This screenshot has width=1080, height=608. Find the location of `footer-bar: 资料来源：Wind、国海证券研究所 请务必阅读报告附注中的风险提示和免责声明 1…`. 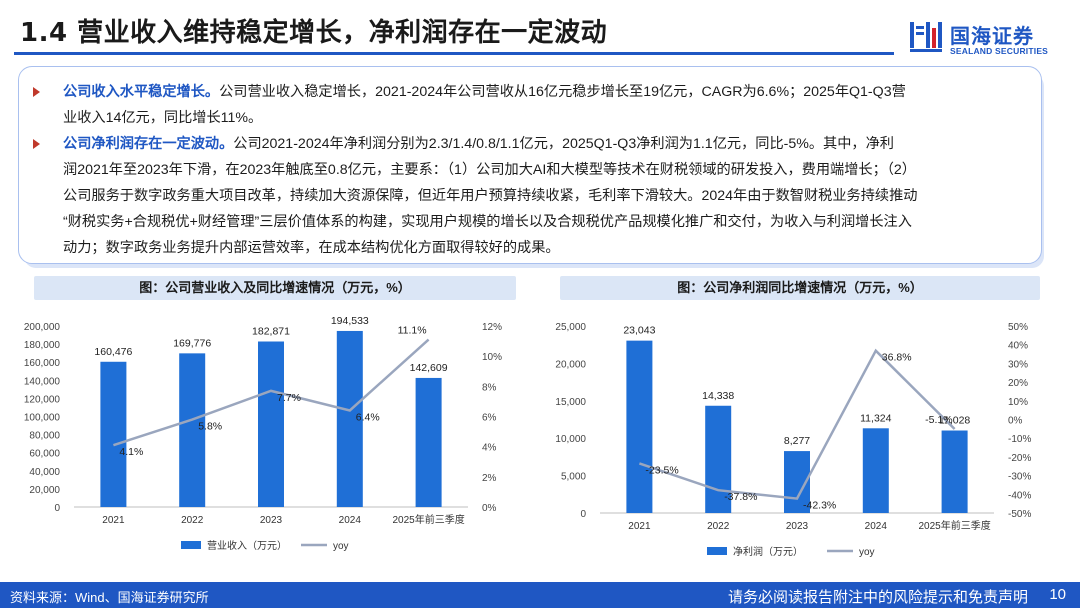

footer-bar: 资料来源：Wind、国海证券研究所 请务必阅读报告附注中的风险提示和免责声明 1… is located at coordinates (540, 595).